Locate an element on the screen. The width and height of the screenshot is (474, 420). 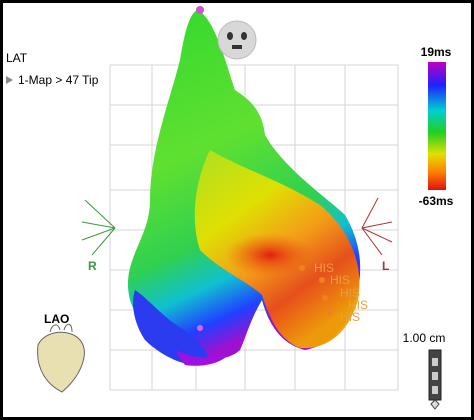
map-arrow is located at coordinates (9, 80).